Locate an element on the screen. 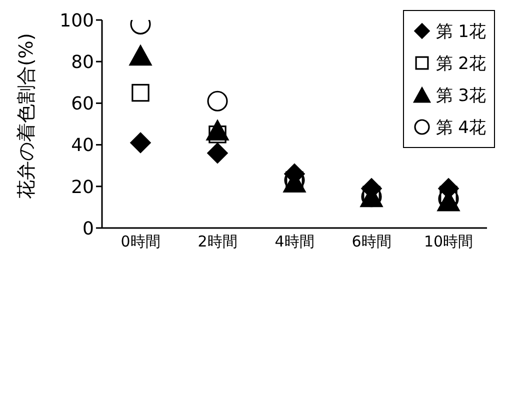  legend-label: 第 1花 is located at coordinates (461, 31).